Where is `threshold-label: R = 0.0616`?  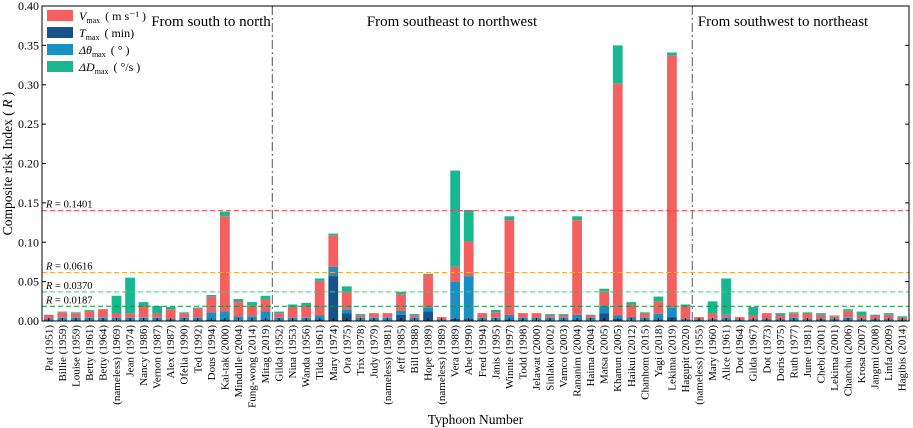
threshold-label: R = 0.0616 is located at coordinates (68, 266).